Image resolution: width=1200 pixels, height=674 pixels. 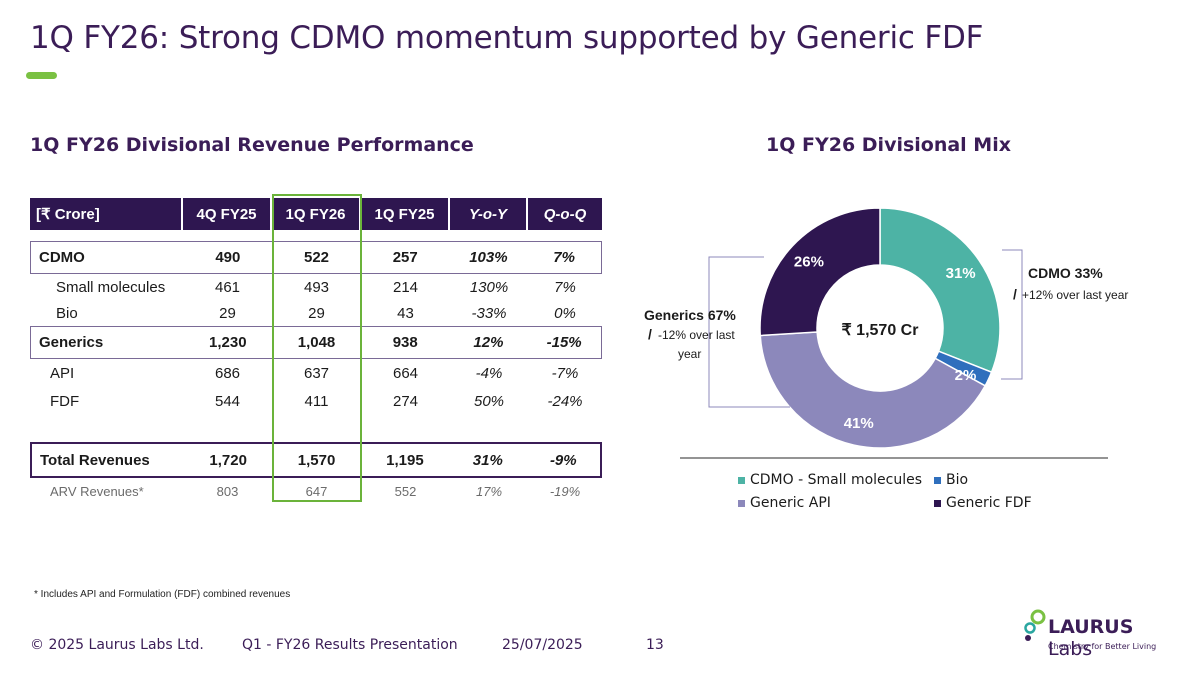 What do you see at coordinates (542, 645) in the screenshot?
I see `footer-date: 25/07/2025` at bounding box center [542, 645].